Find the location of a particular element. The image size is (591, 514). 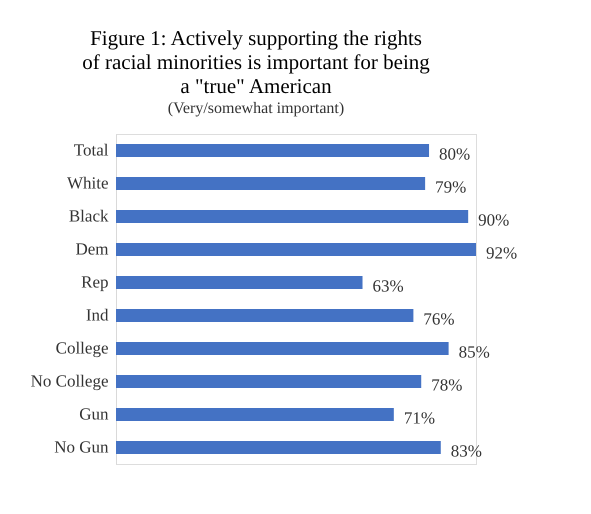

data-label: 76% is located at coordinates (439, 319).